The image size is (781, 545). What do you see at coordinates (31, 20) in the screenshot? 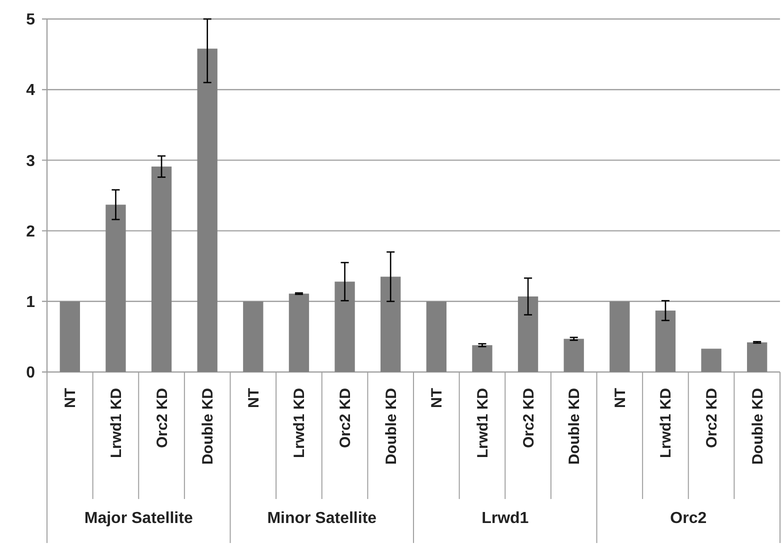
I see `y-tick-label: 5` at bounding box center [31, 20].